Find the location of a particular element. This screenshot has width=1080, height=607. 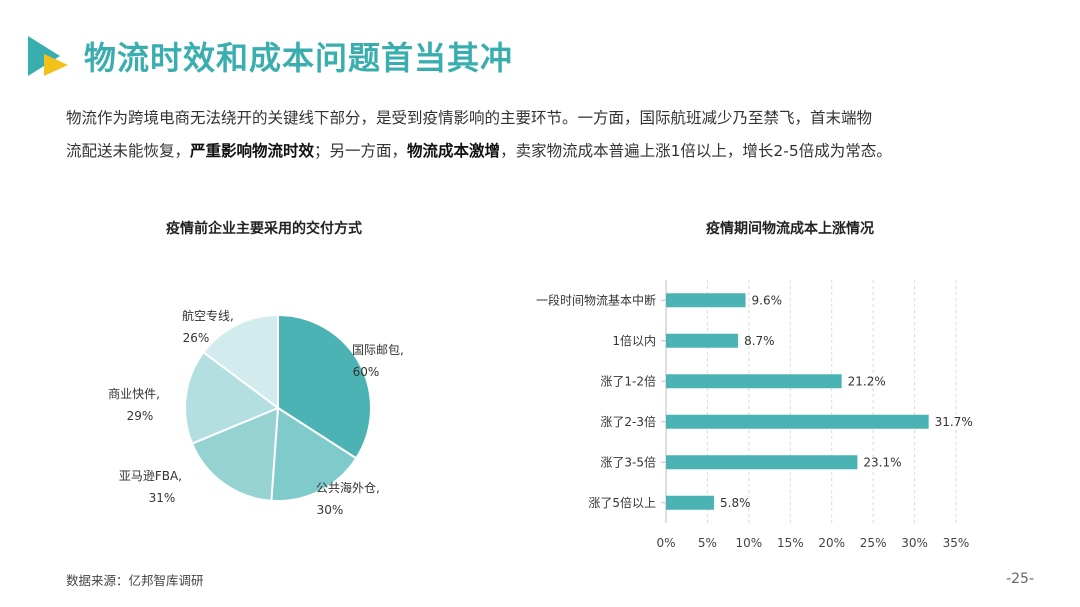

x-tick-label: 0% is located at coordinates (665, 543).